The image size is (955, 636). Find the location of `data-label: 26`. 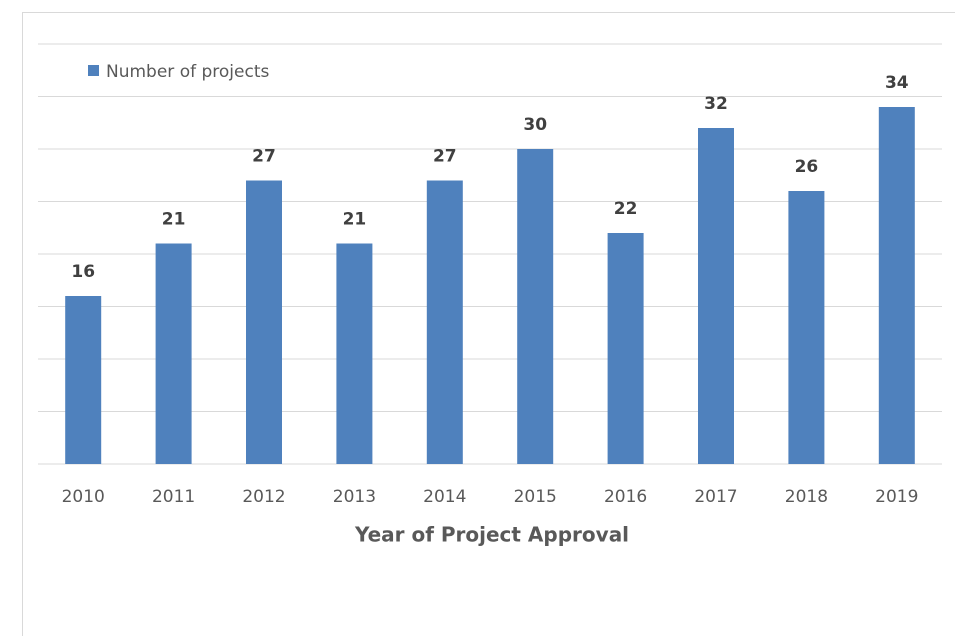

data-label: 26 is located at coordinates (807, 167).